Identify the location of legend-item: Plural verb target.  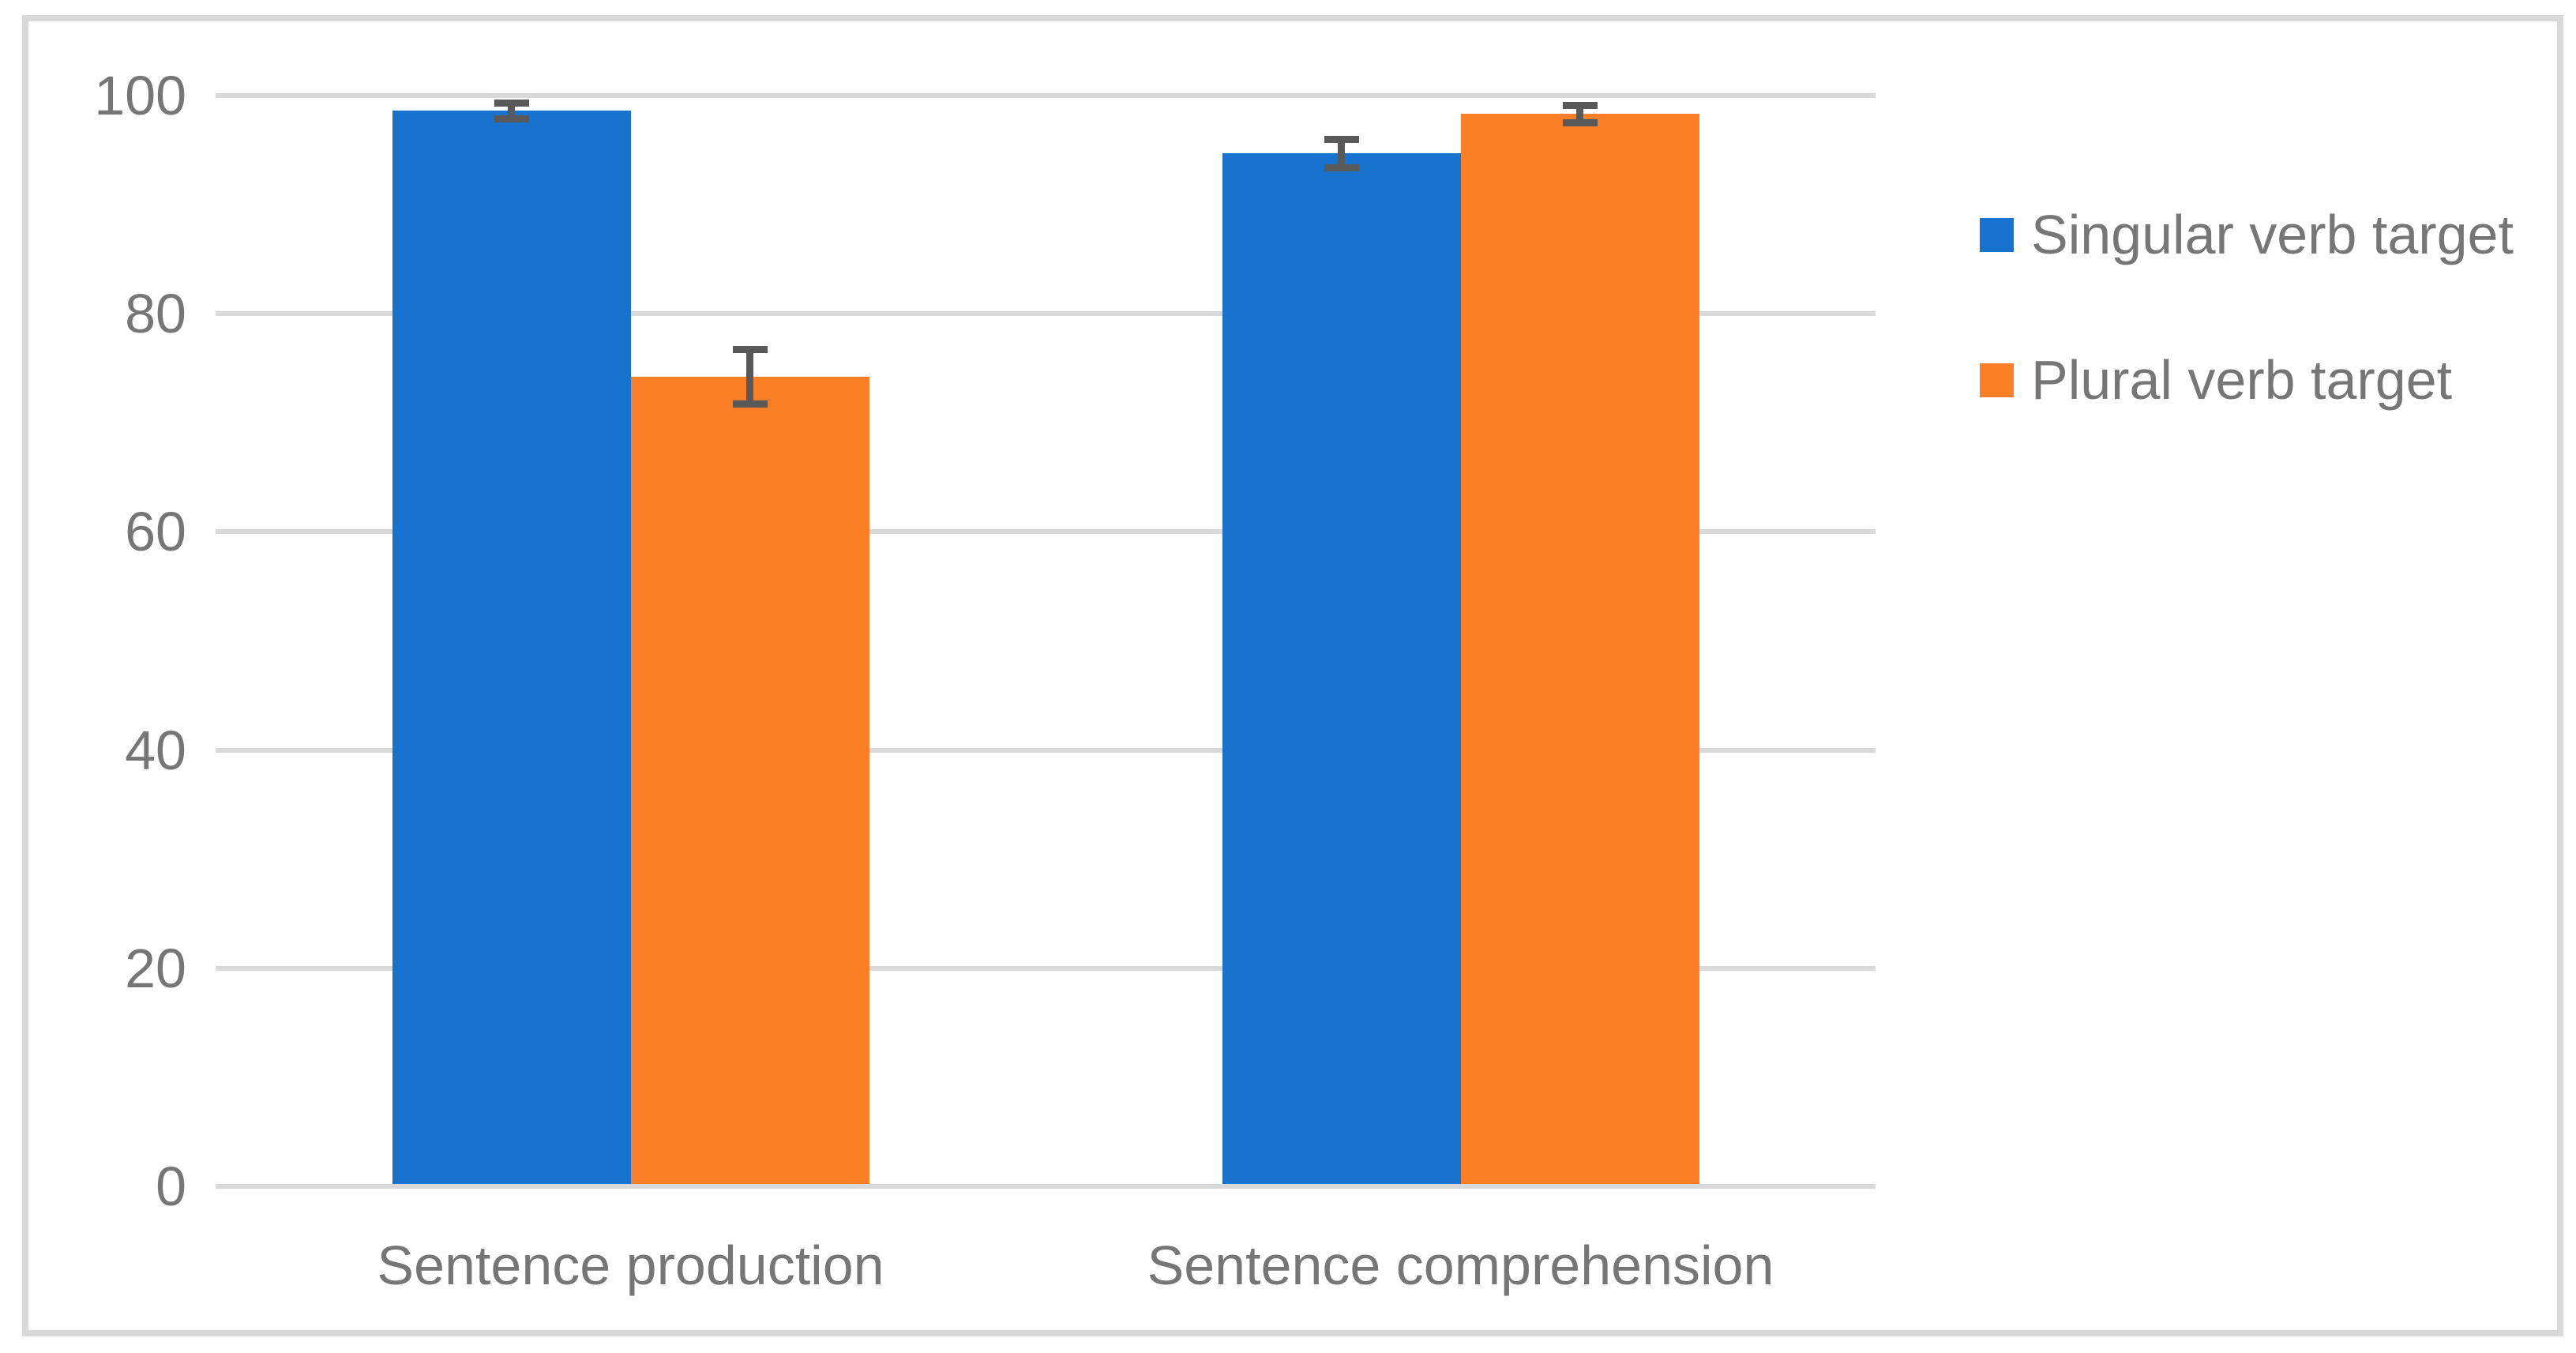
(2216, 380).